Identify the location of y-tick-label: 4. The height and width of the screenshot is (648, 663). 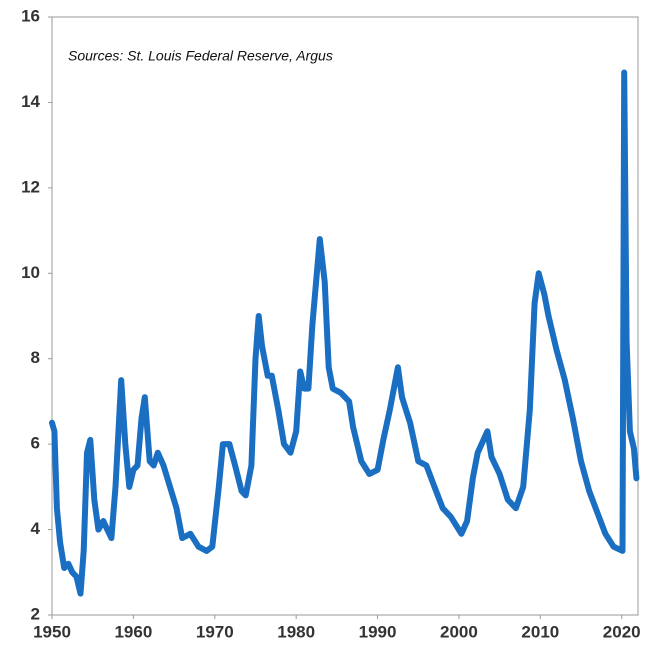
(36, 528).